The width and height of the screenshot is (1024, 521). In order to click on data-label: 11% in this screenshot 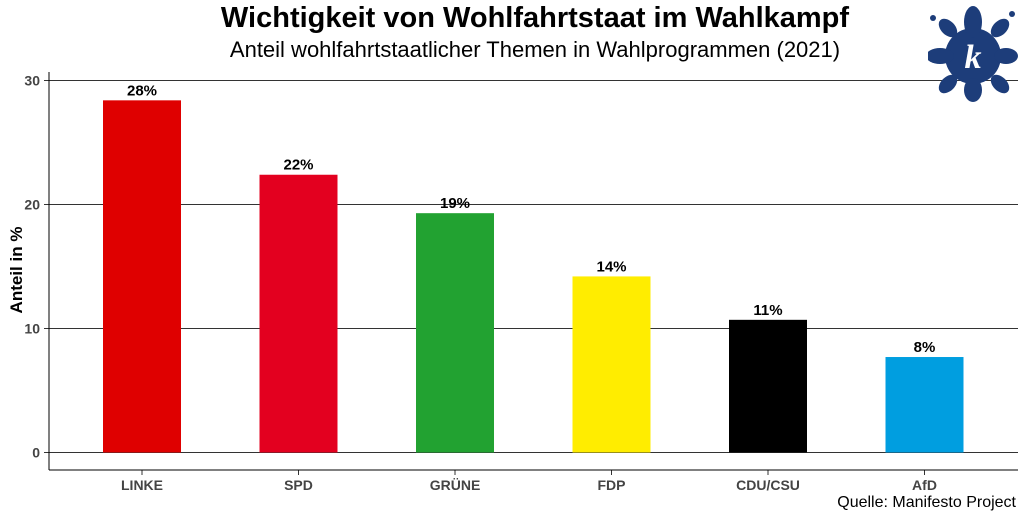, I will do `click(767, 310)`.